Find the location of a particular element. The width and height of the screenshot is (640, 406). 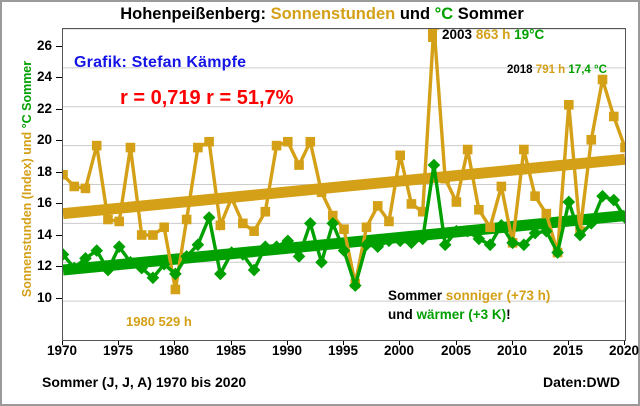

y-tick-label-14: 14 is located at coordinates (44, 234).